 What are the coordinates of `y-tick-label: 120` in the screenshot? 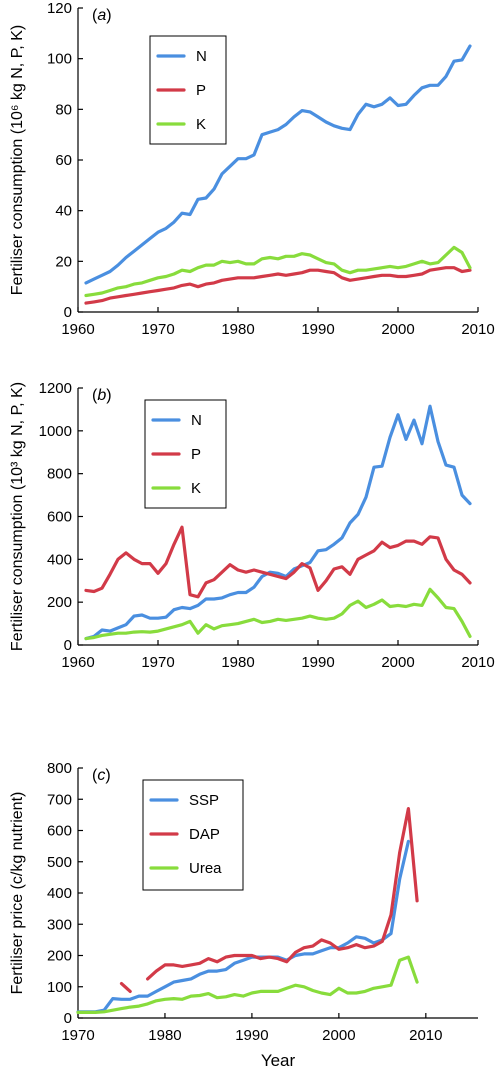 It's located at (59, 8).